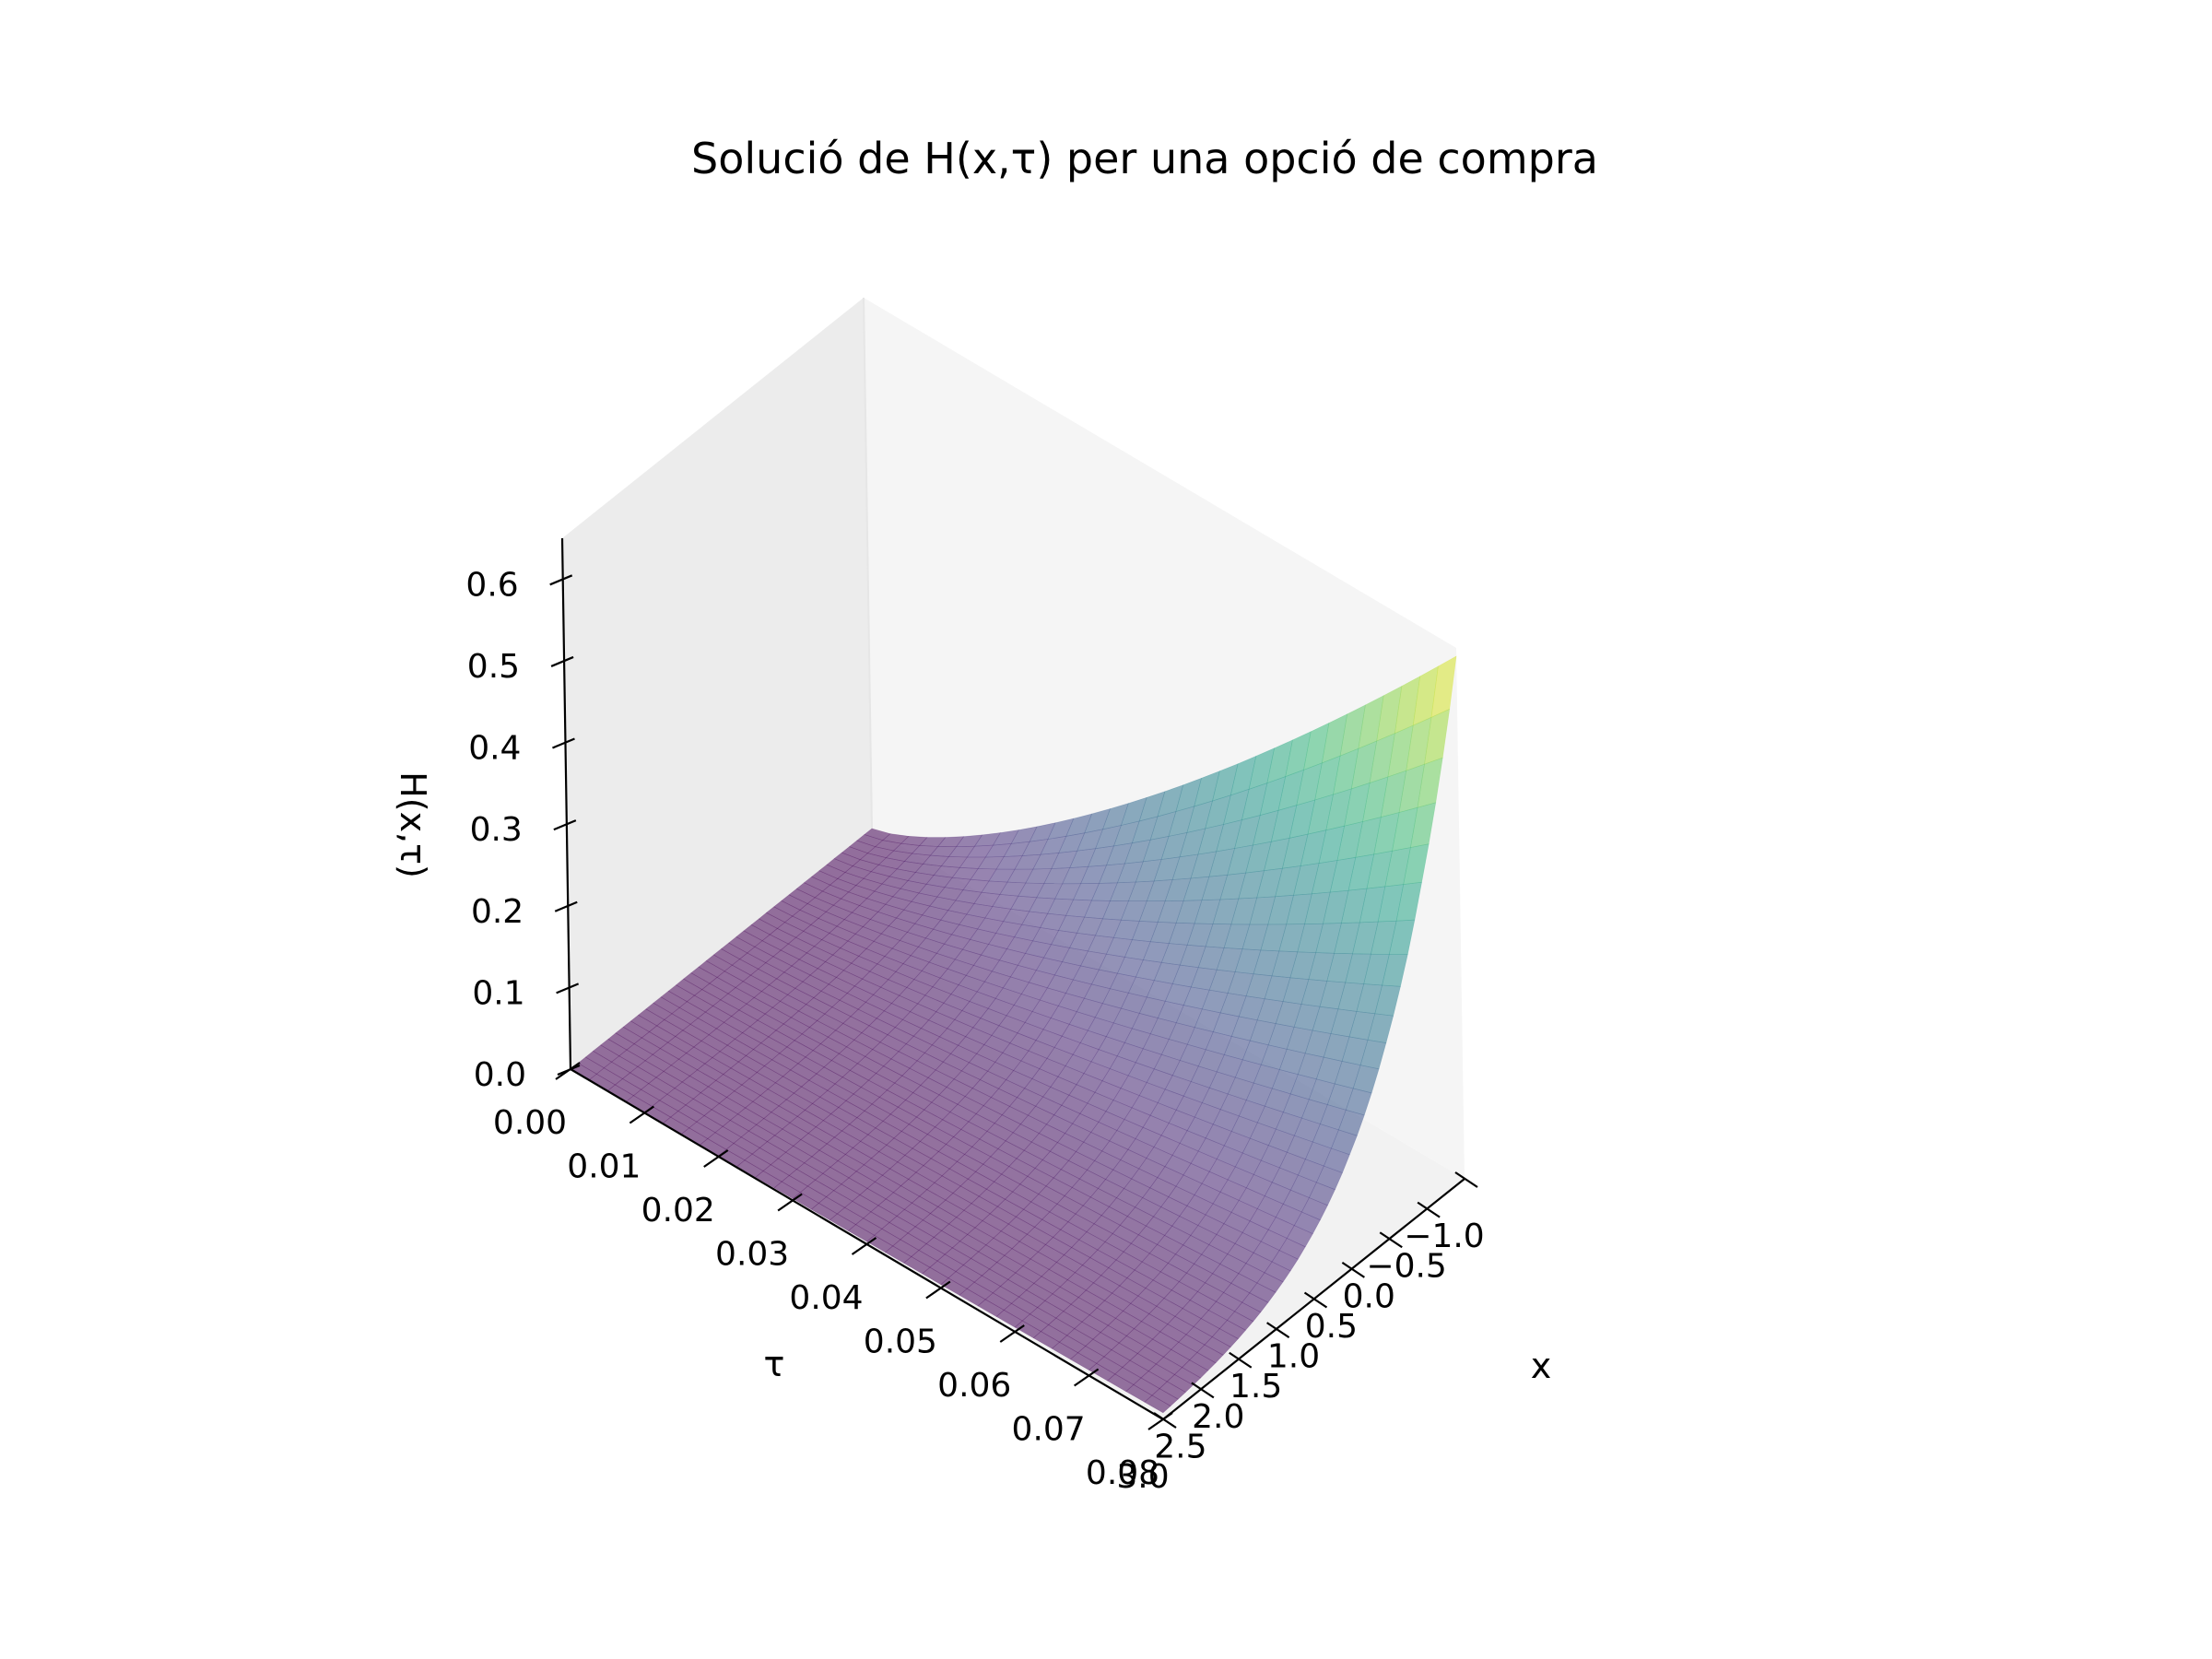 The width and height of the screenshot is (2212, 1659). Describe the element at coordinates (1157, 1404) in the screenshot. I see `surface-cell` at that location.